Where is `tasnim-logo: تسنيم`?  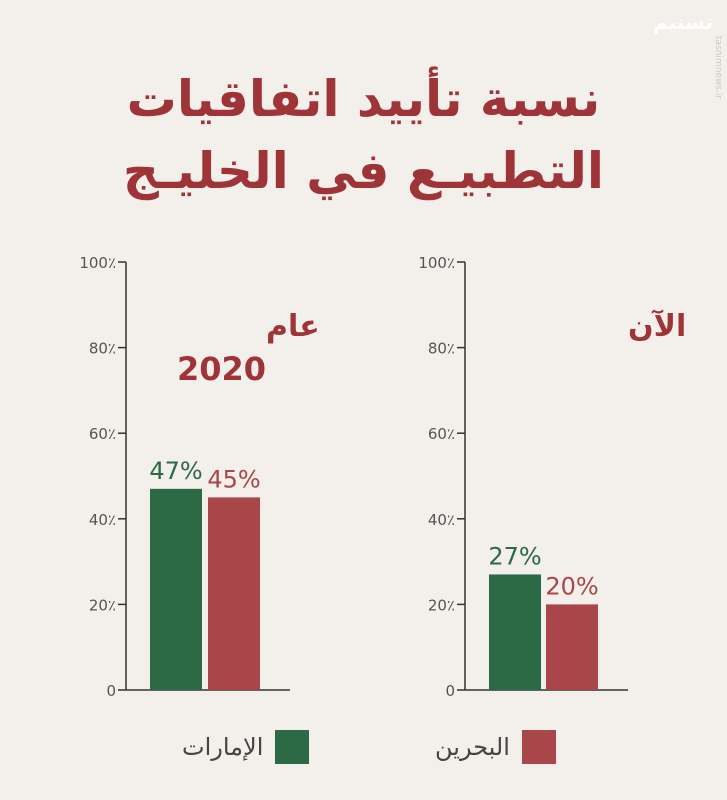 tasnim-logo: تسنيم is located at coordinates (683, 22).